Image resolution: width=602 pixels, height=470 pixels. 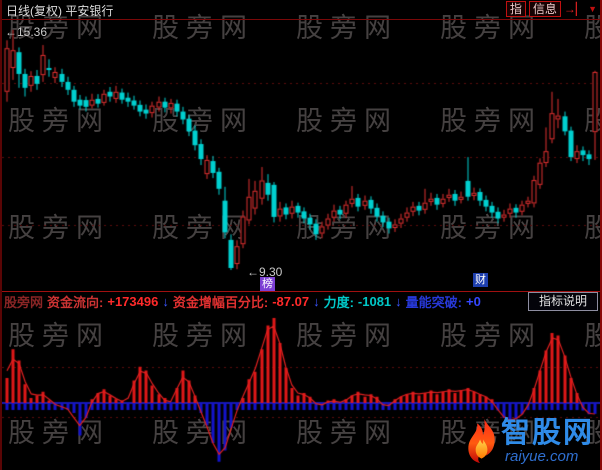 I want to click on volume-break-value: +0, so click(x=473, y=301).